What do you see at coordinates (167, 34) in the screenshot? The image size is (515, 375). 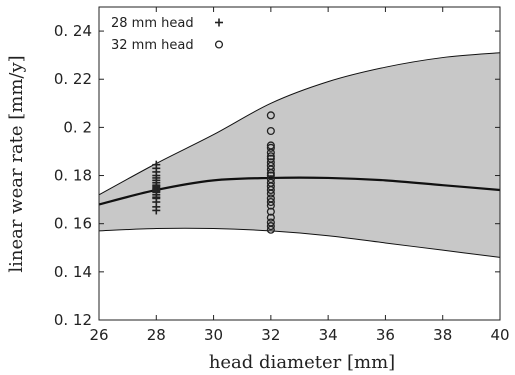 I see `legend: 28 mm head 32 mm head` at bounding box center [167, 34].